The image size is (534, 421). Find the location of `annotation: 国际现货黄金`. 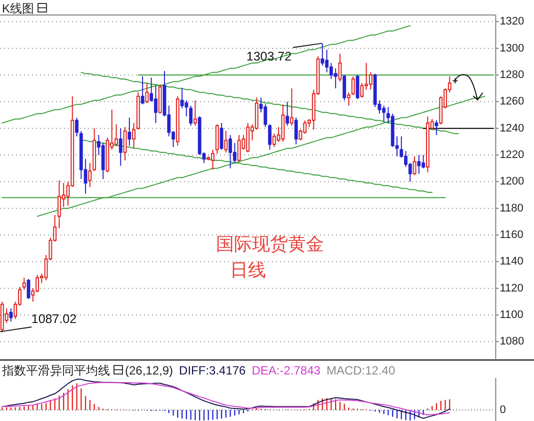

annotation: 国际现货黄金 is located at coordinates (270, 244).